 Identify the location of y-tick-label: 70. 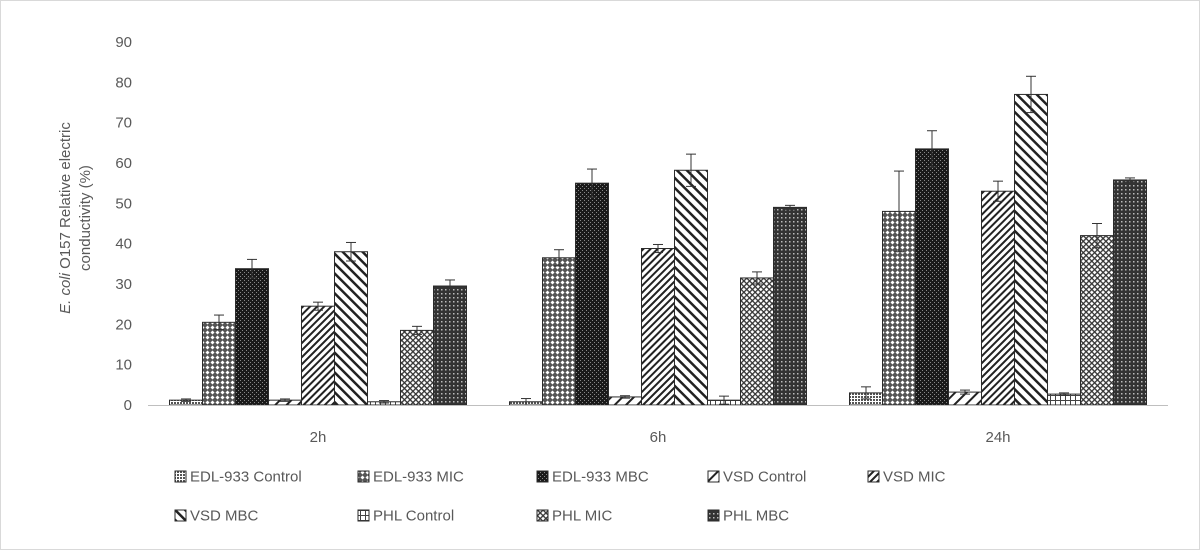
(123, 123).